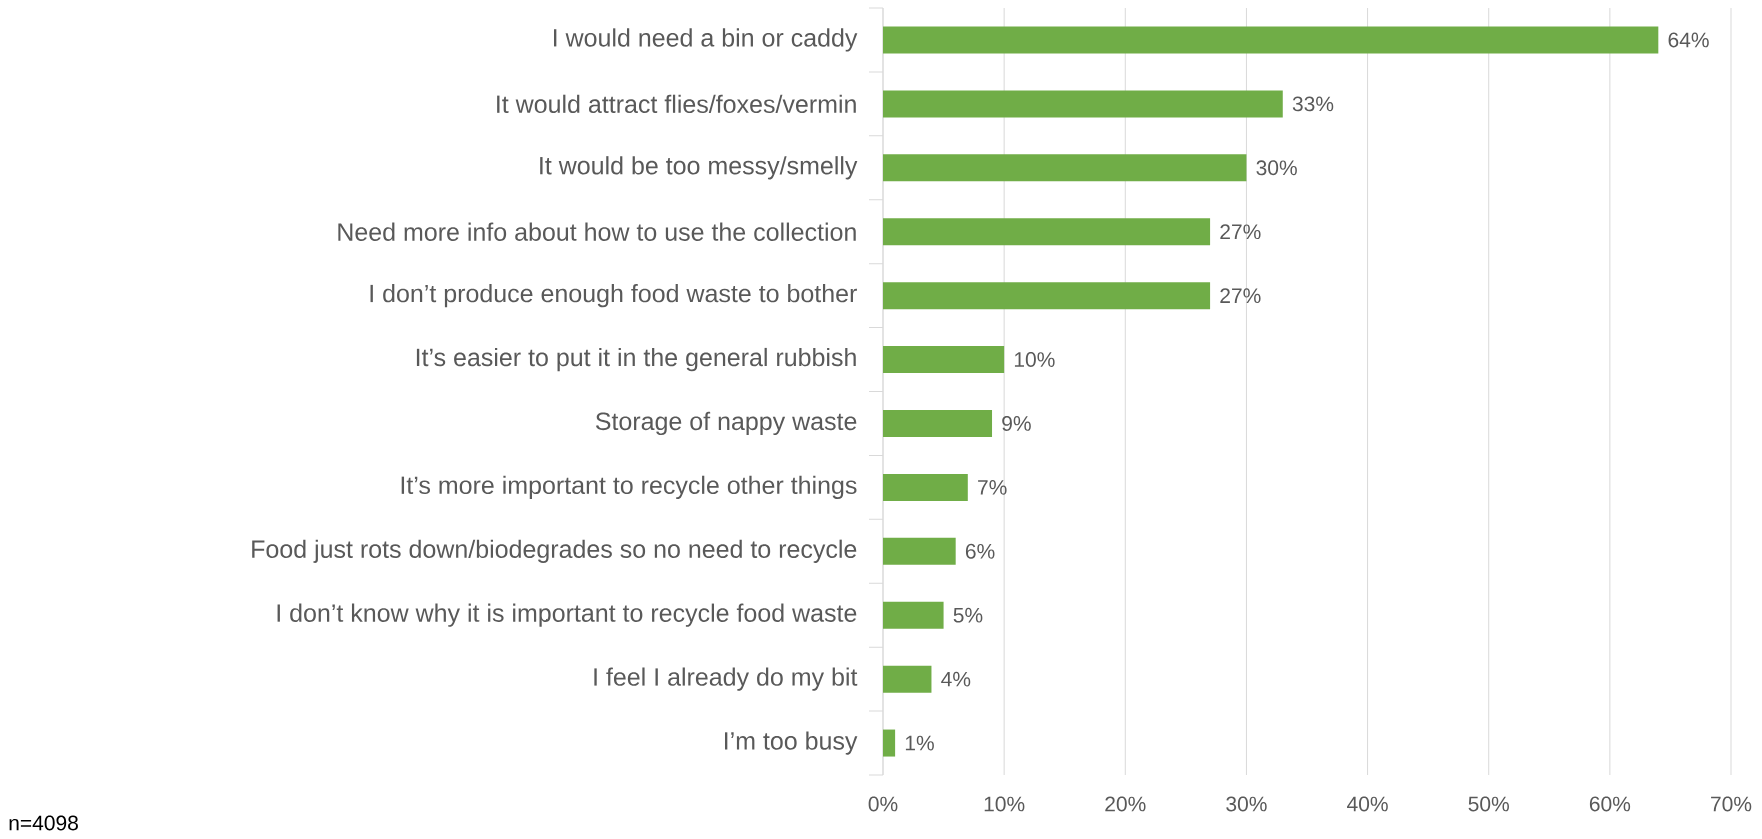 Image resolution: width=1762 pixels, height=839 pixels. I want to click on x-tick-label: 0%, so click(883, 804).